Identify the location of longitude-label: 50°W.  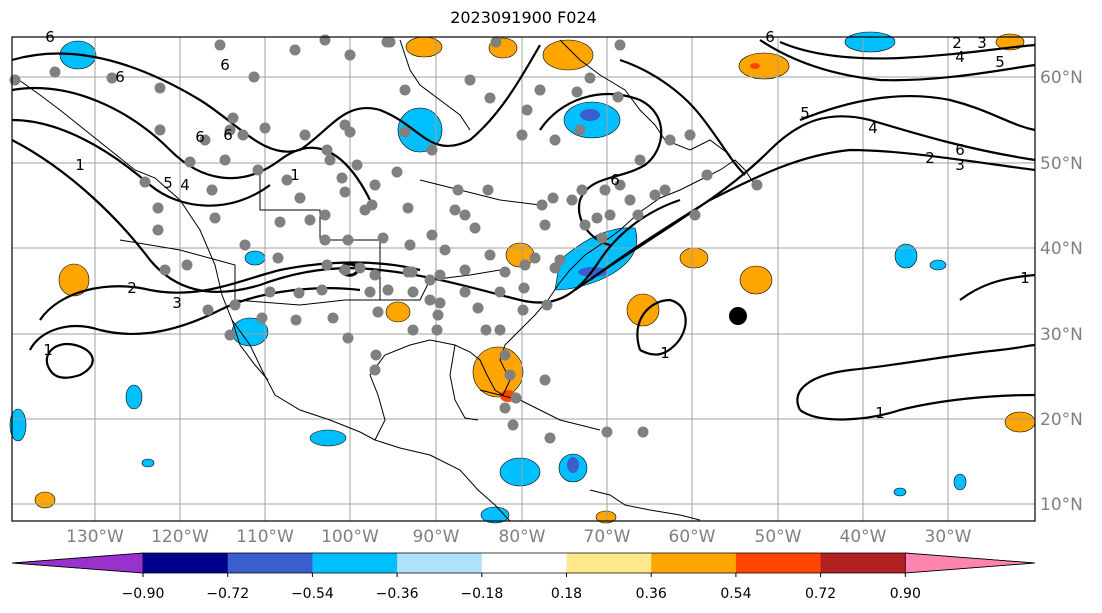
(778, 537).